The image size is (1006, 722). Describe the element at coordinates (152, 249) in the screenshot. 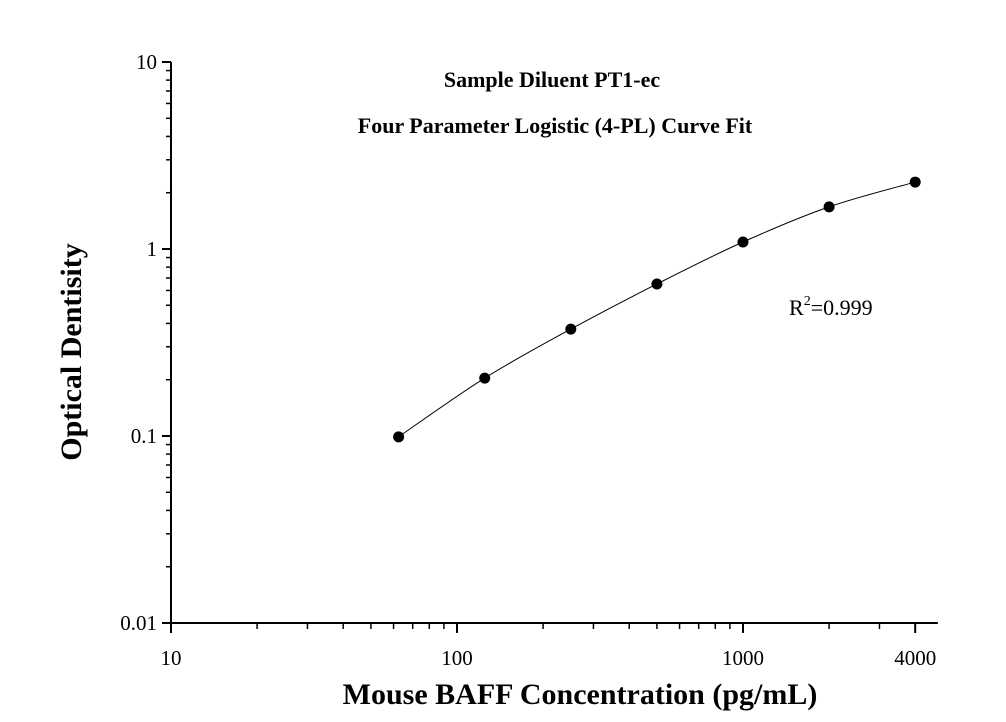

I see `y-tick-label: 1` at that location.